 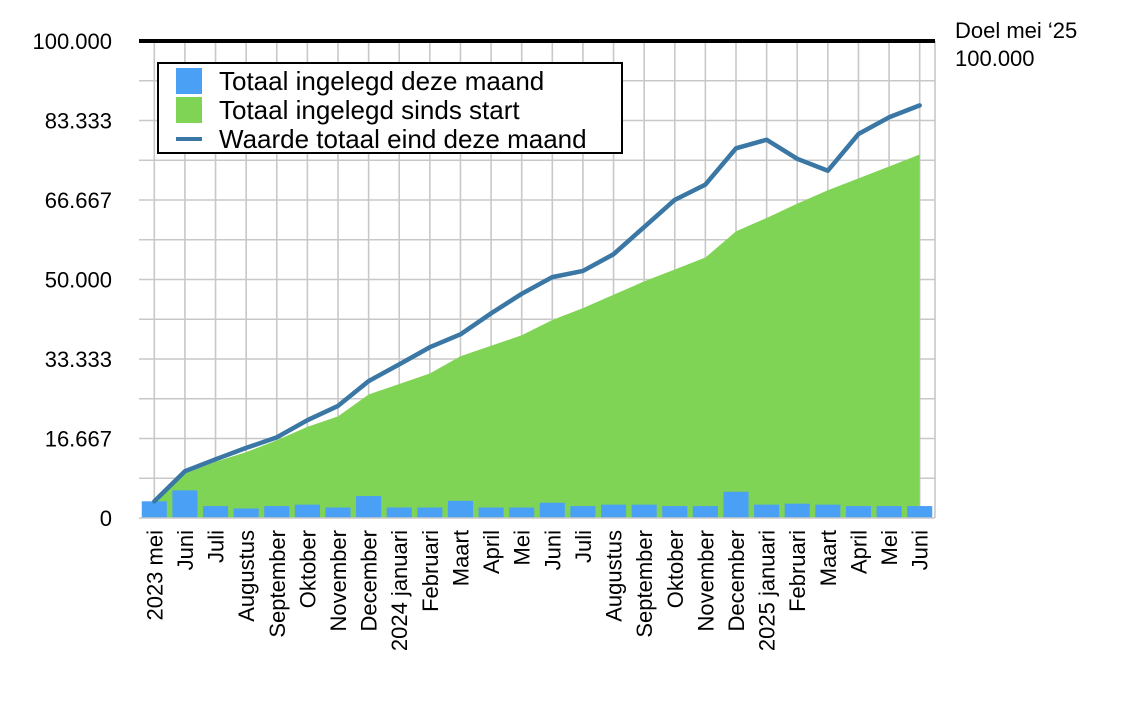 What do you see at coordinates (78, 280) in the screenshot?
I see `y-tick-label: 50.000` at bounding box center [78, 280].